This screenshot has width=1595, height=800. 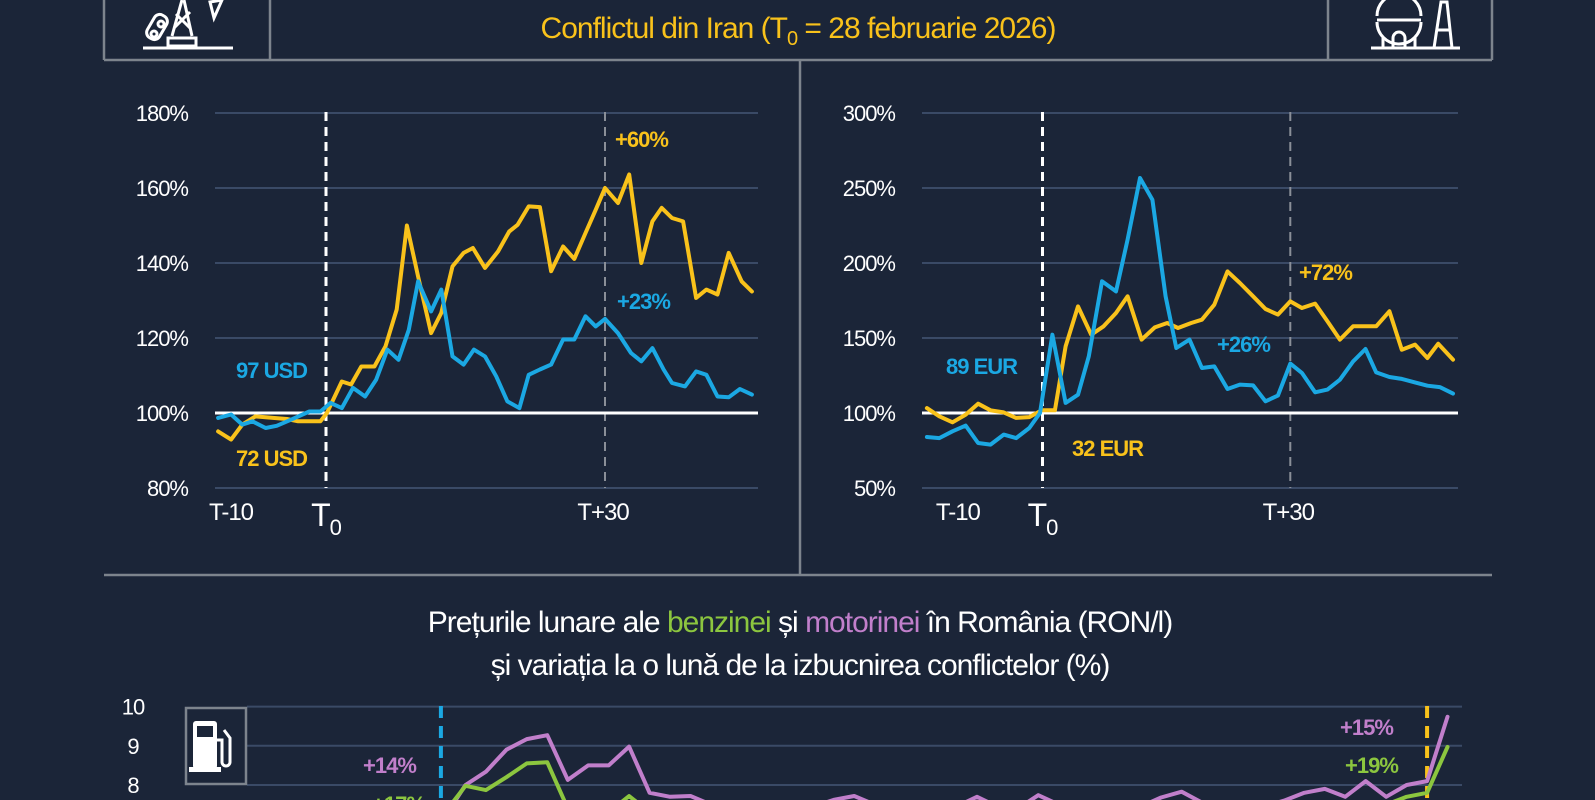 What do you see at coordinates (1108, 448) in the screenshot?
I see `start-value-label: 32 EUR` at bounding box center [1108, 448].